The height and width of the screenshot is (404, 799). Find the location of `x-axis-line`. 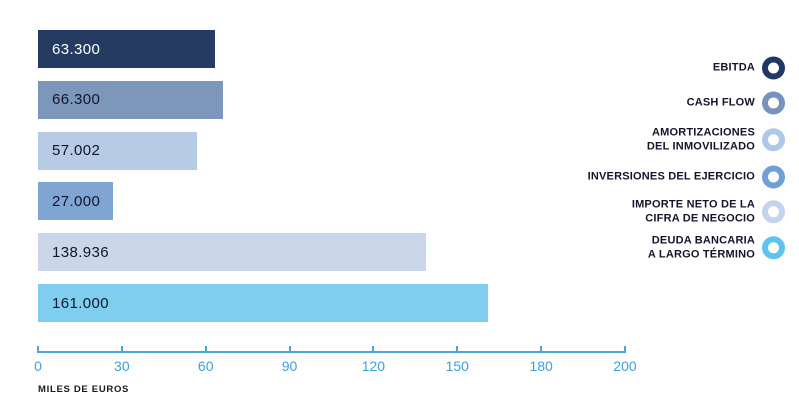

x-axis-line is located at coordinates (331, 352).